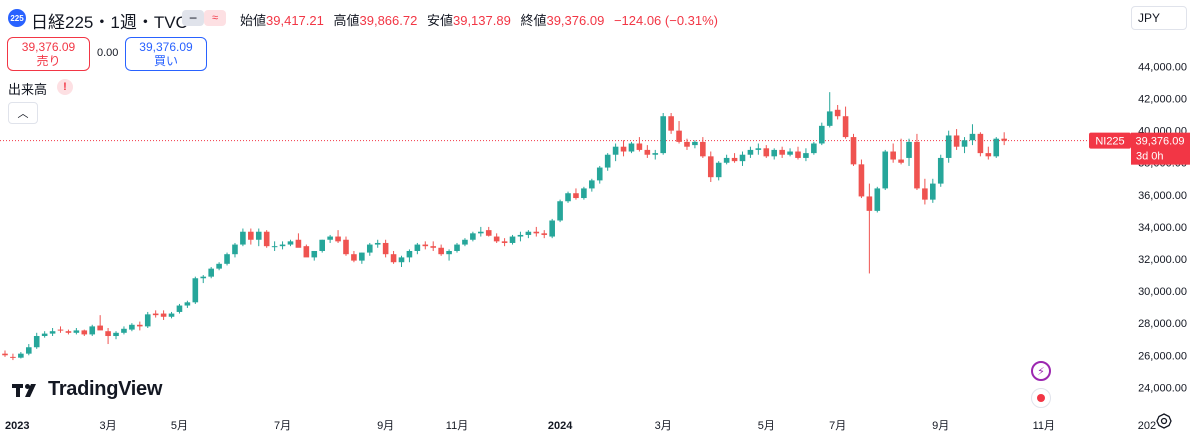 Image resolution: width=1200 pixels, height=439 pixels. Describe the element at coordinates (165, 61) in the screenshot. I see `buy-label: 買い` at that location.